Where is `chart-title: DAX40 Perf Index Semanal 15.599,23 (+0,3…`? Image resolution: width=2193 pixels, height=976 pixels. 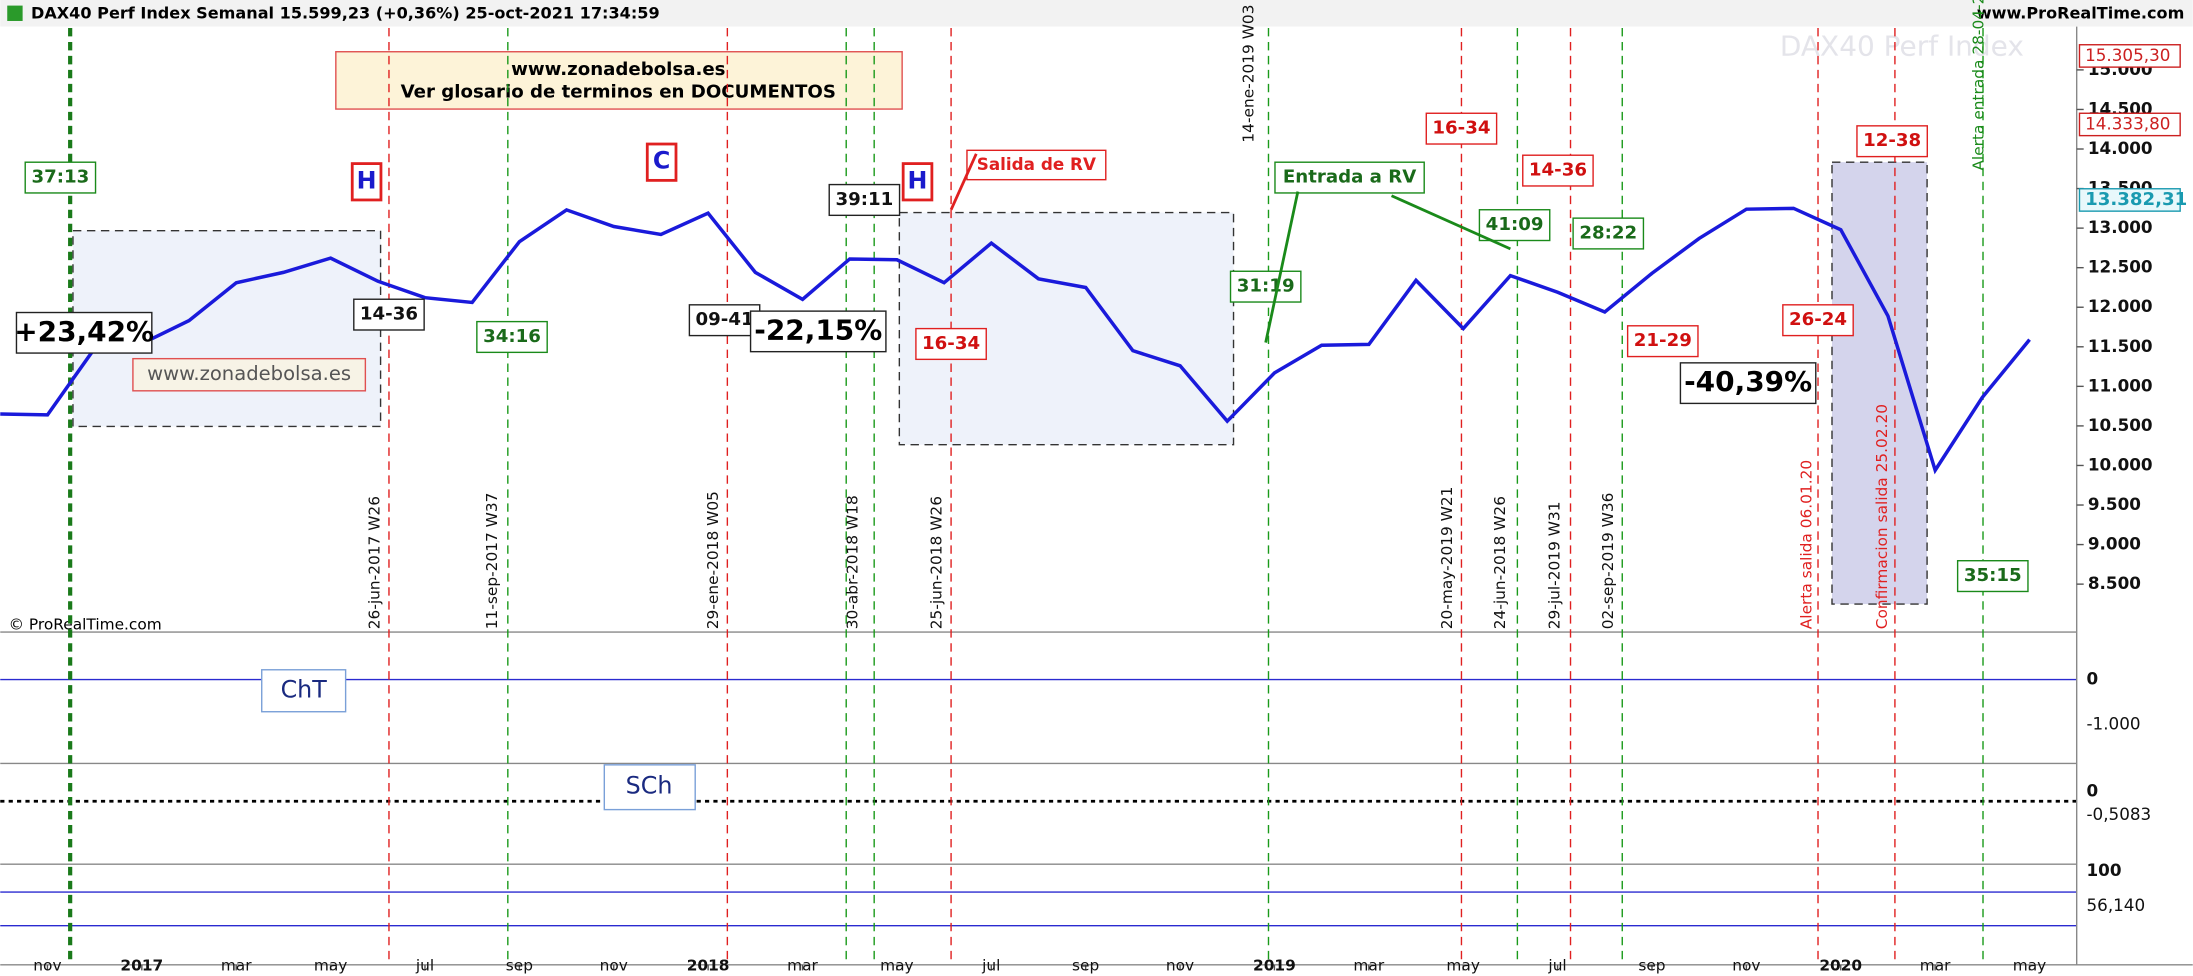
chart-title: DAX40 Perf Index Semanal 15.599,23 (+0,3… is located at coordinates (345, 12).